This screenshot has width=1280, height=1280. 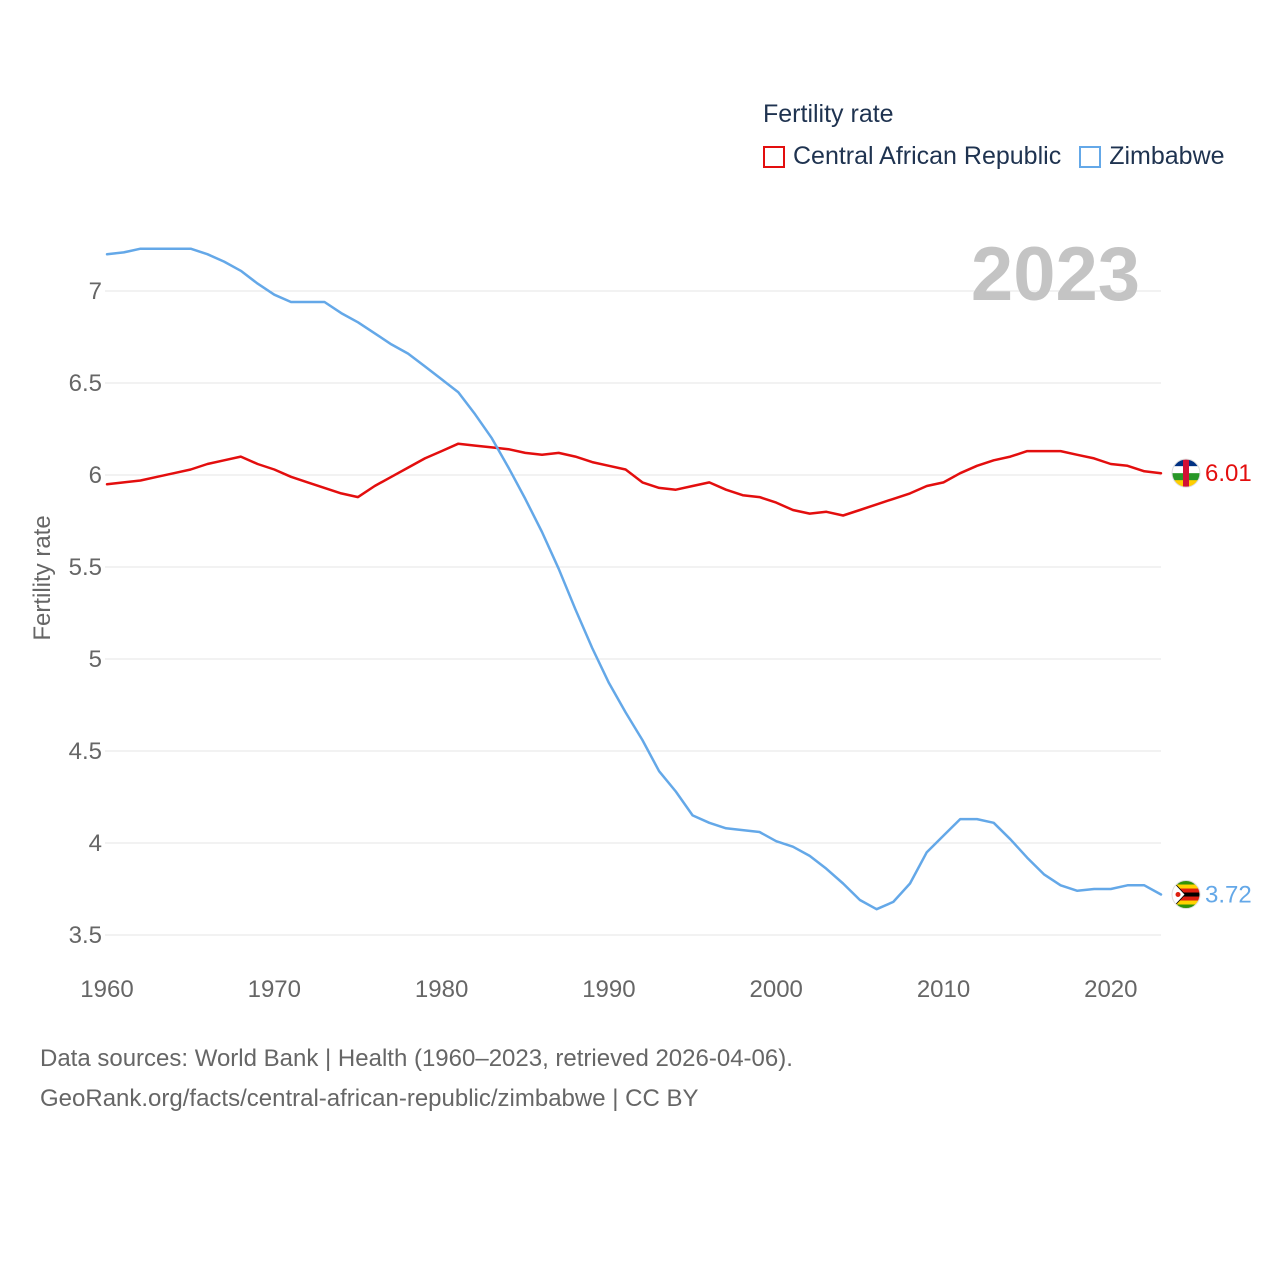 What do you see at coordinates (85, 567) in the screenshot?
I see `y-tick-label: 5.5` at bounding box center [85, 567].